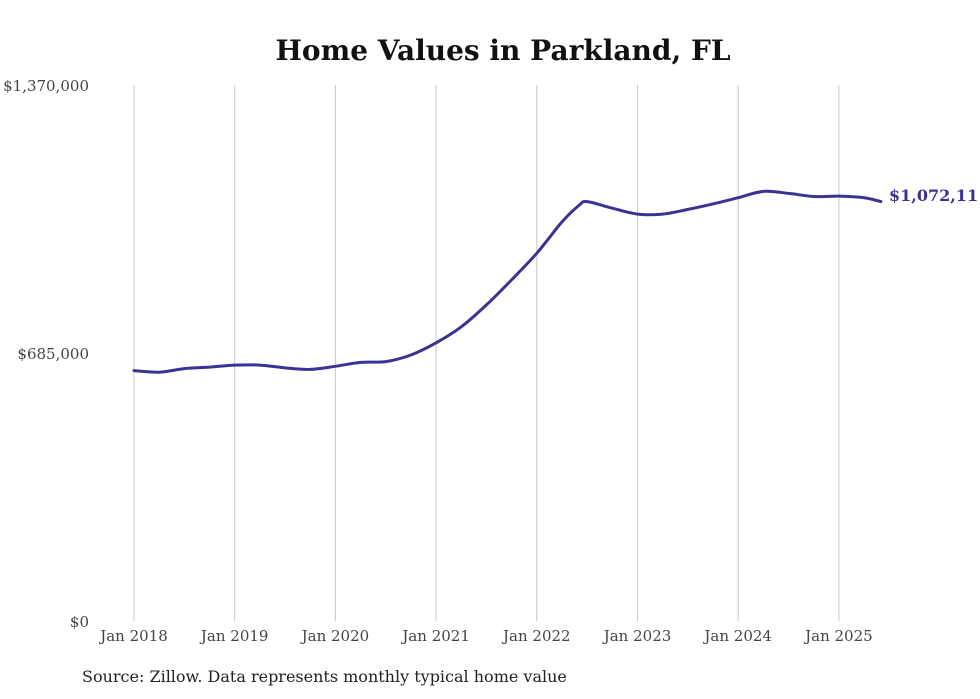  Describe the element at coordinates (79, 622) in the screenshot. I see `y-tick-label: $0` at that location.